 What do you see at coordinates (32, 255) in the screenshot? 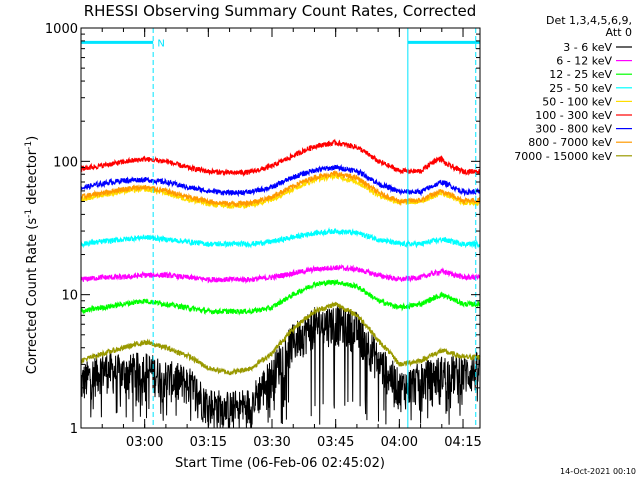
I see `y-axis-label: Corrected Count Rate (s-1 detector-1)` at bounding box center [32, 255].